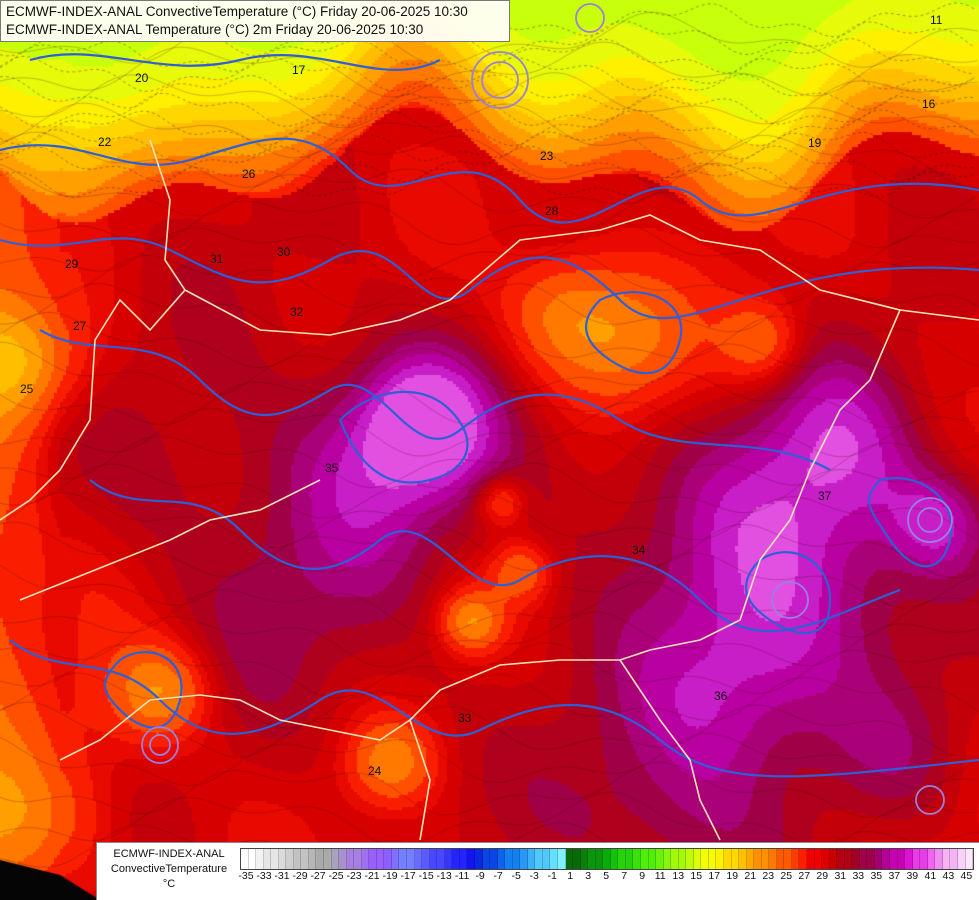  I want to click on legend-tick-label: -35, so click(246, 876).